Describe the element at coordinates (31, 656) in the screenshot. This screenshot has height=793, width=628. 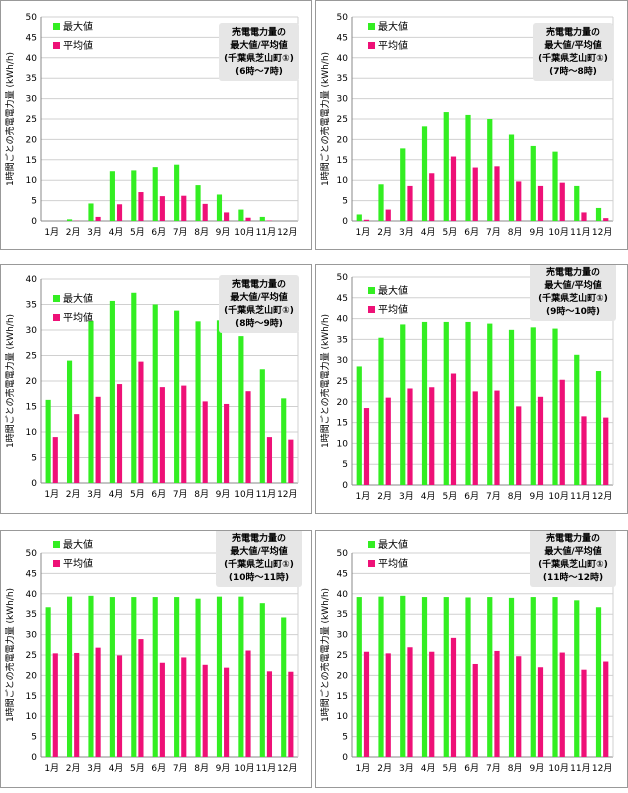
I see `y-tick-label: 25` at that location.